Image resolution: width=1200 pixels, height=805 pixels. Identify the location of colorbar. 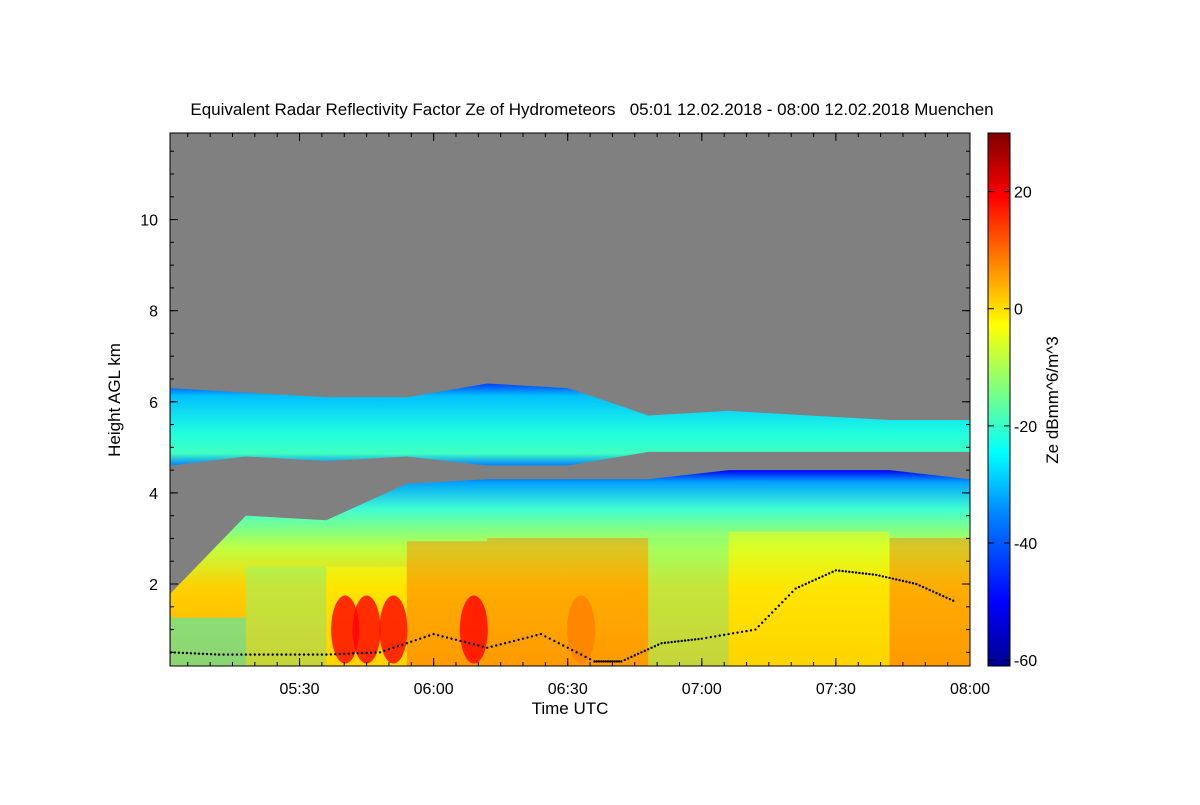
(999, 399).